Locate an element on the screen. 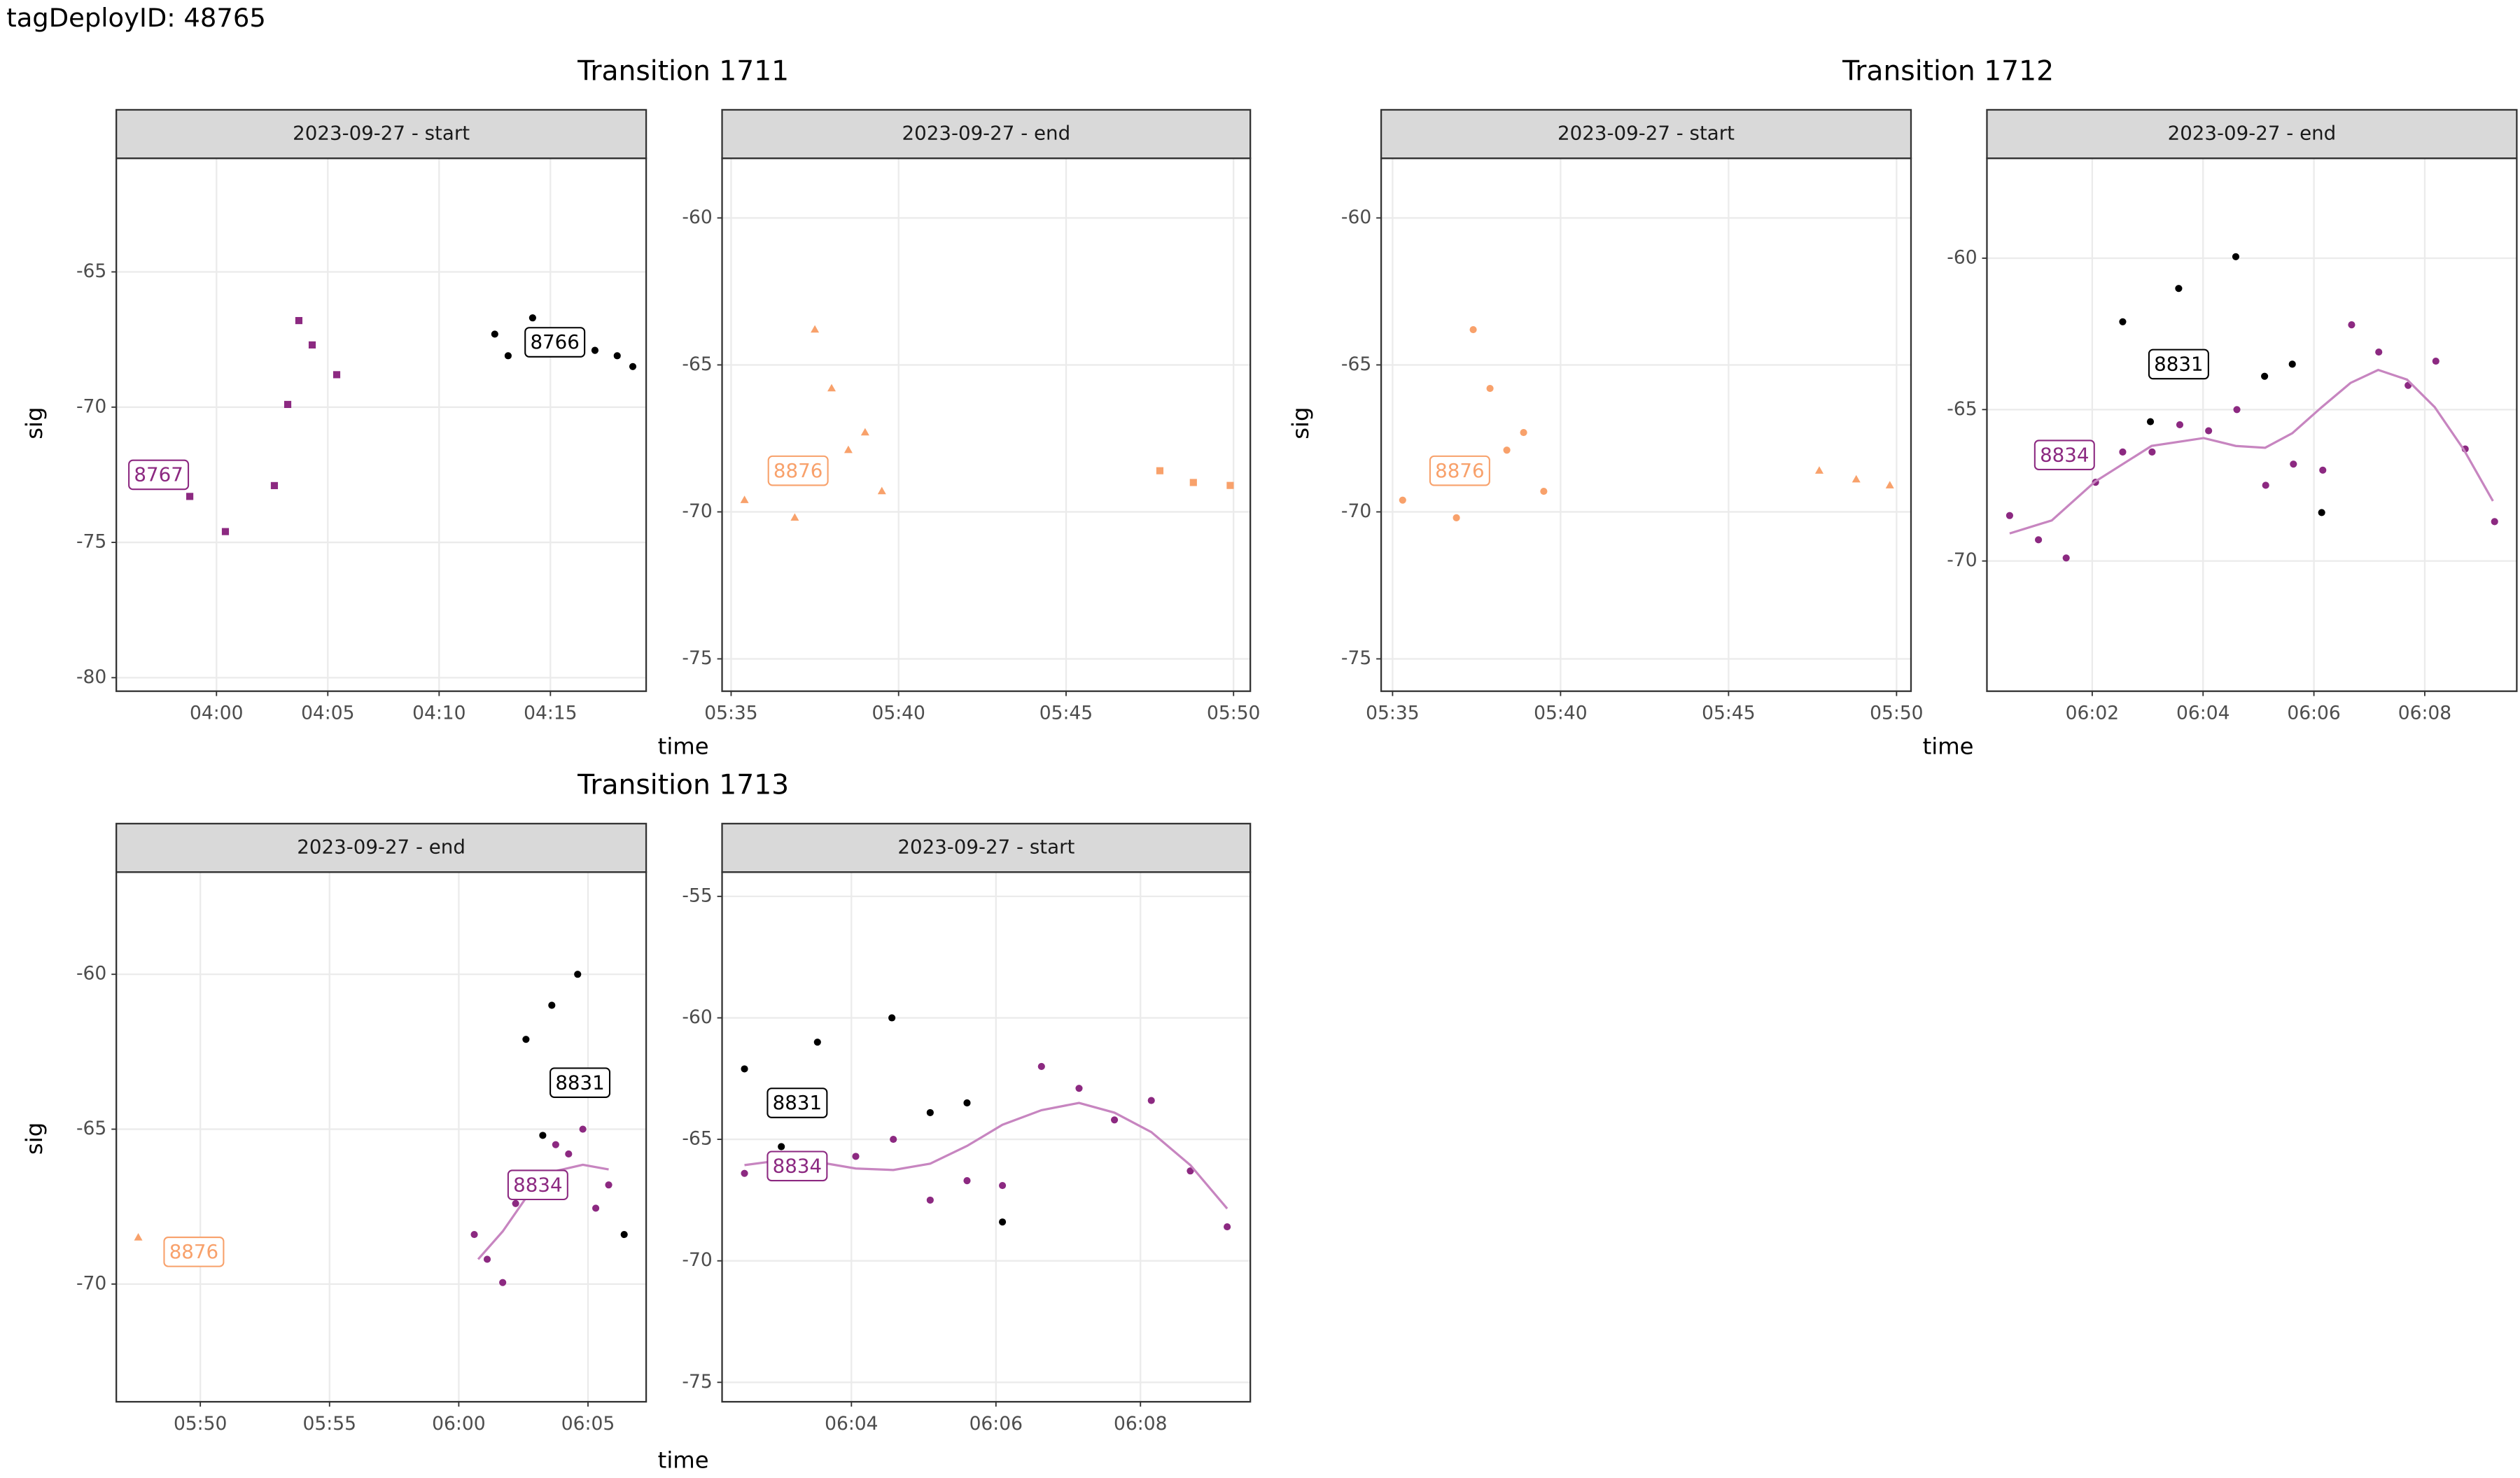 Image resolution: width=2520 pixels, height=1478 pixels. smooth-line is located at coordinates (2251, 451).